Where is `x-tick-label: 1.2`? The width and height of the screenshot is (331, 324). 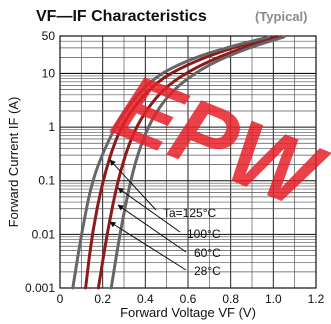
x-tick-label: 1.2 is located at coordinates (316, 299).